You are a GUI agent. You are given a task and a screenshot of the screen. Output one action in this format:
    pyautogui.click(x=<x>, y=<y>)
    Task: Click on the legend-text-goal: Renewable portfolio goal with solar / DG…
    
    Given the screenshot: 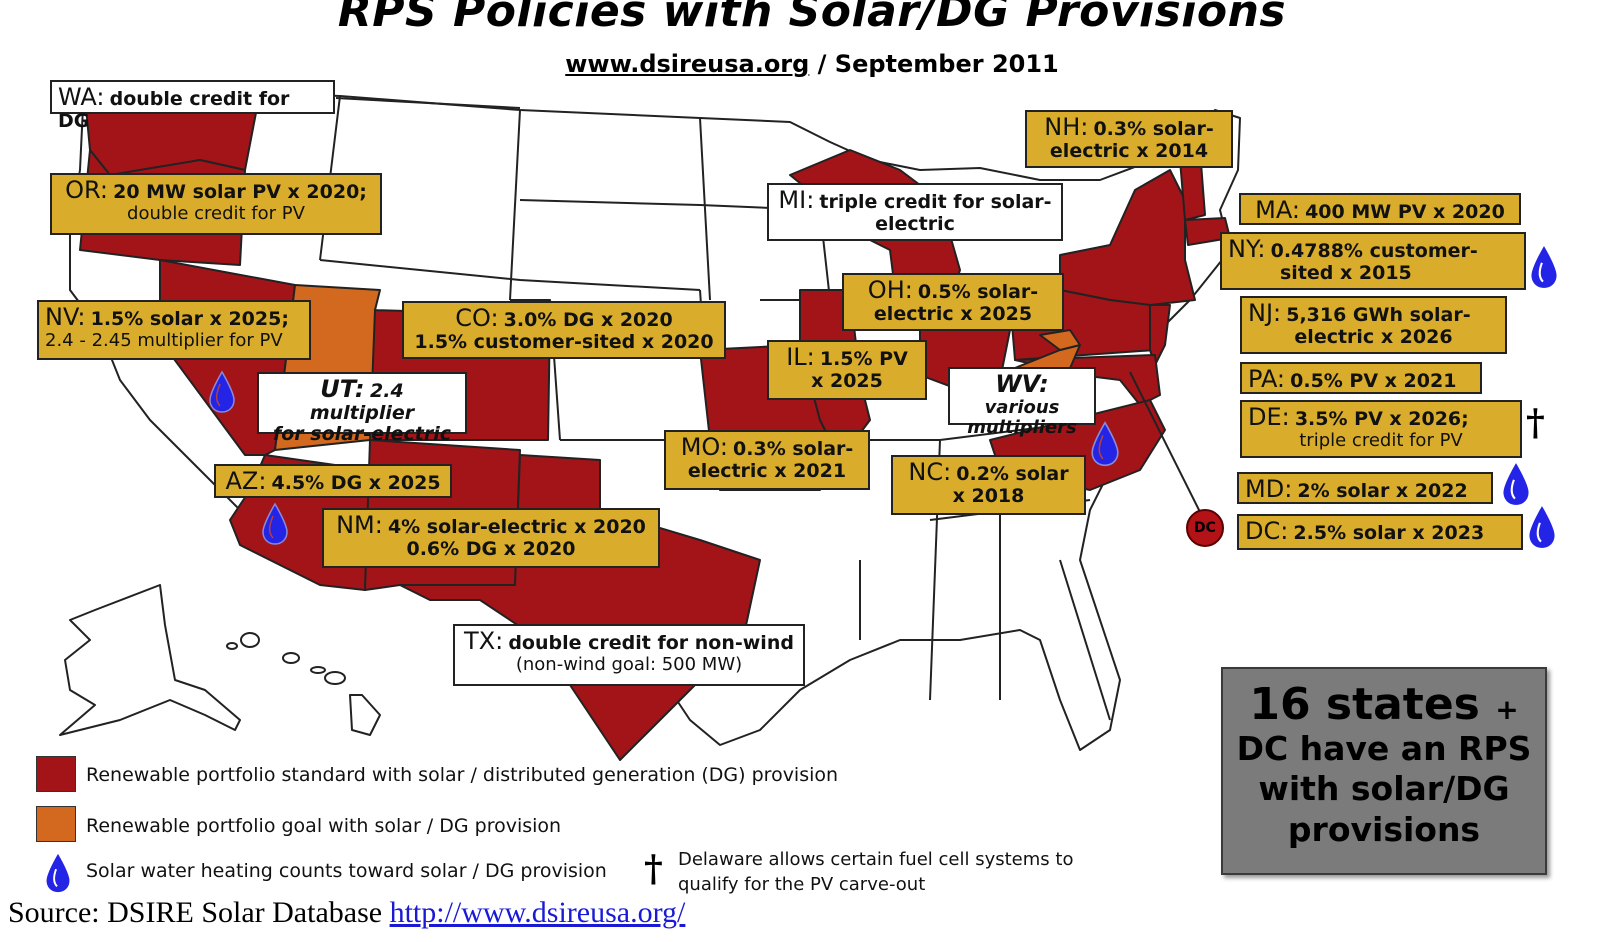 What is the action you would take?
    pyautogui.click(x=324, y=826)
    